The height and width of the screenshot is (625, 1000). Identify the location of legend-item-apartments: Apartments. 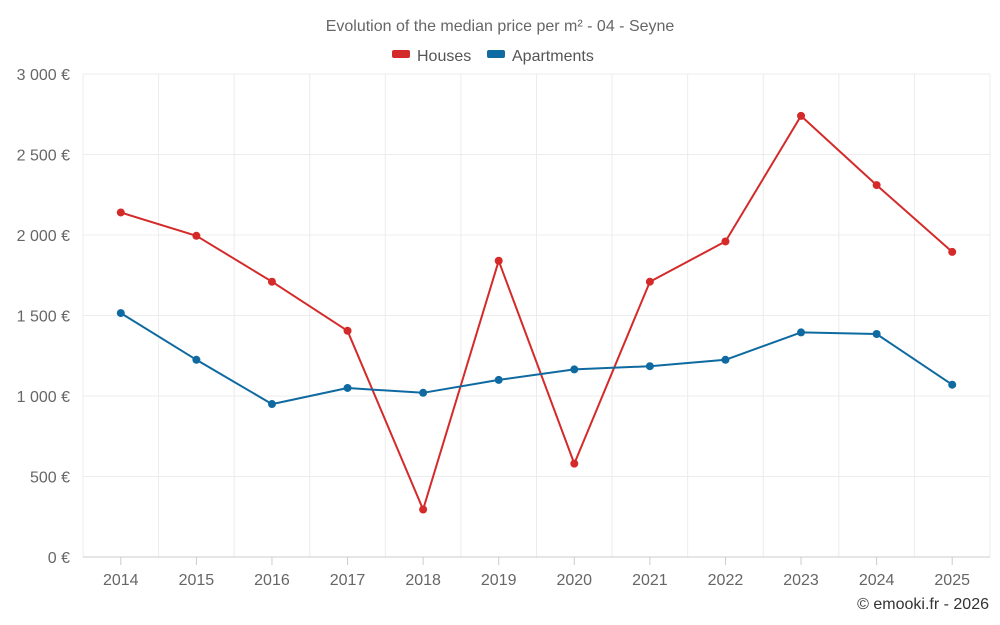
(540, 56).